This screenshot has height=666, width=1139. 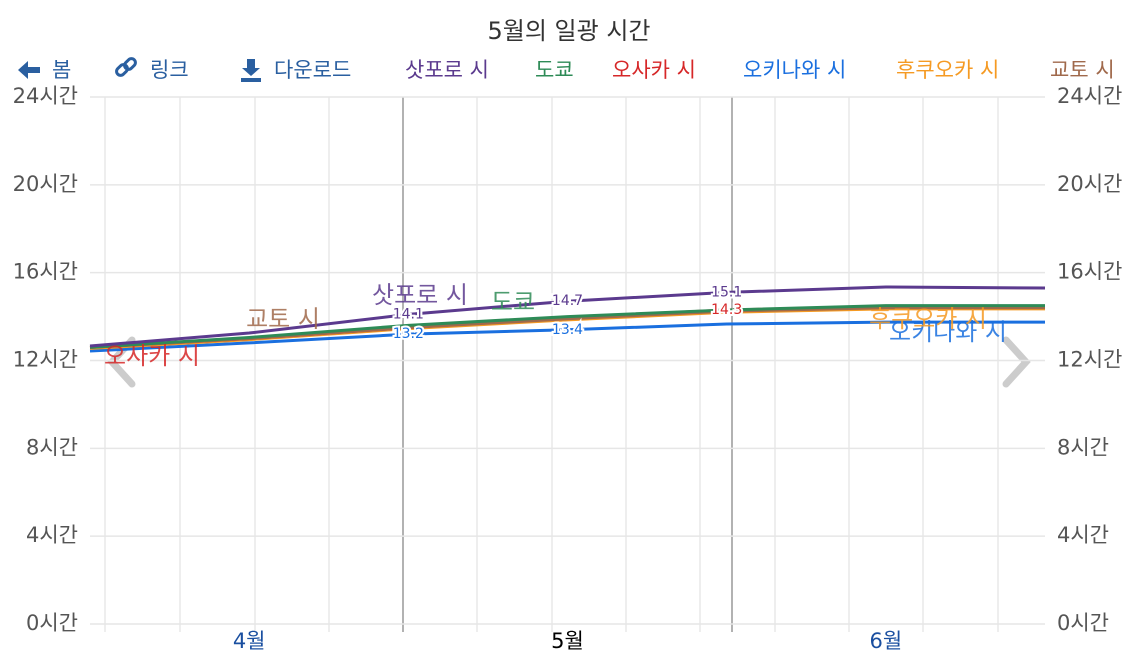 What do you see at coordinates (1083, 623) in the screenshot?
I see `y2-tick-label: 0시간` at bounding box center [1083, 623].